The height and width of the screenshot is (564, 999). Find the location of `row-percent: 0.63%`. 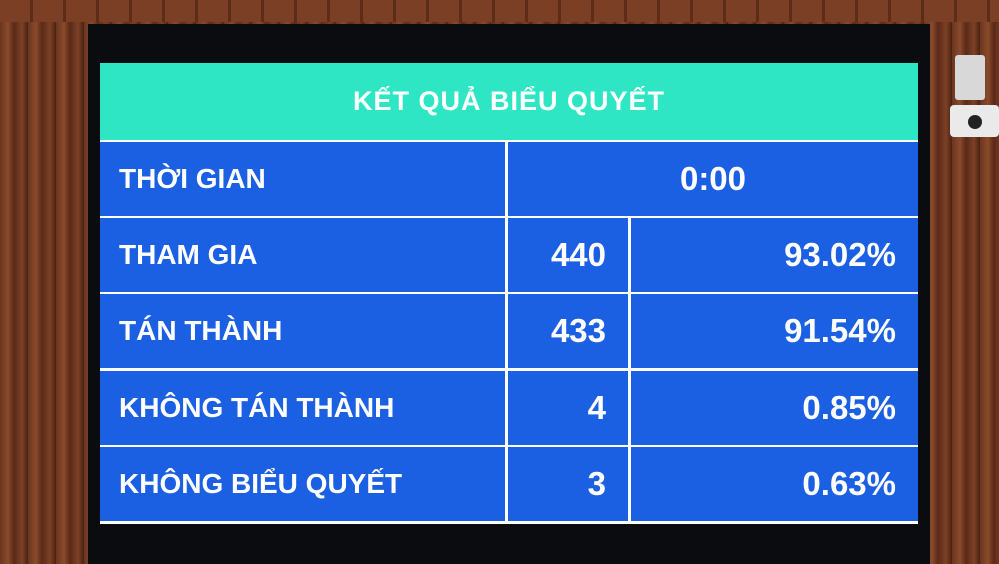

row-percent: 0.63% is located at coordinates (774, 484).